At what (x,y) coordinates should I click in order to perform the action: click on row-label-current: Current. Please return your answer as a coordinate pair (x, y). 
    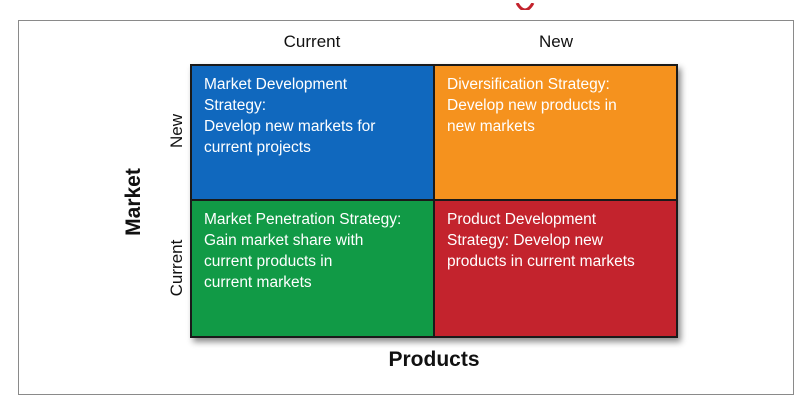
    Looking at the image, I should click on (176, 268).